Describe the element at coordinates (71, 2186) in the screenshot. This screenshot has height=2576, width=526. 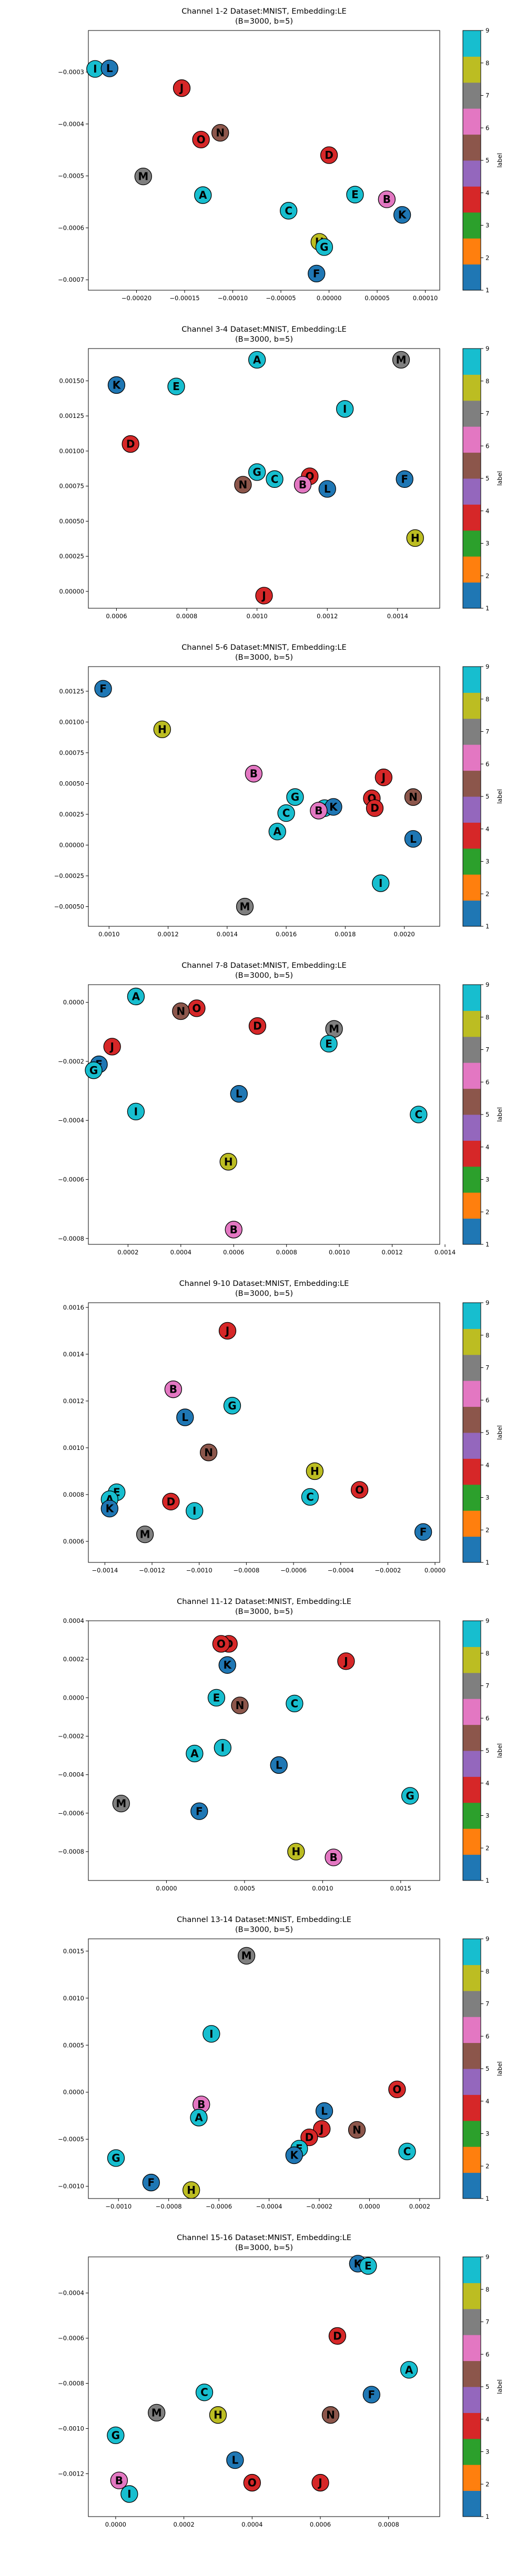
I see `y-tick-label: −0.0010` at that location.